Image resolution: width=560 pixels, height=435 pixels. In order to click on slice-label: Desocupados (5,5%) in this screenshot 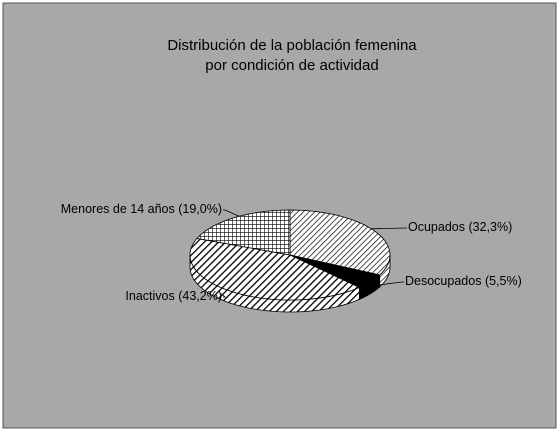, I will do `click(463, 281)`.